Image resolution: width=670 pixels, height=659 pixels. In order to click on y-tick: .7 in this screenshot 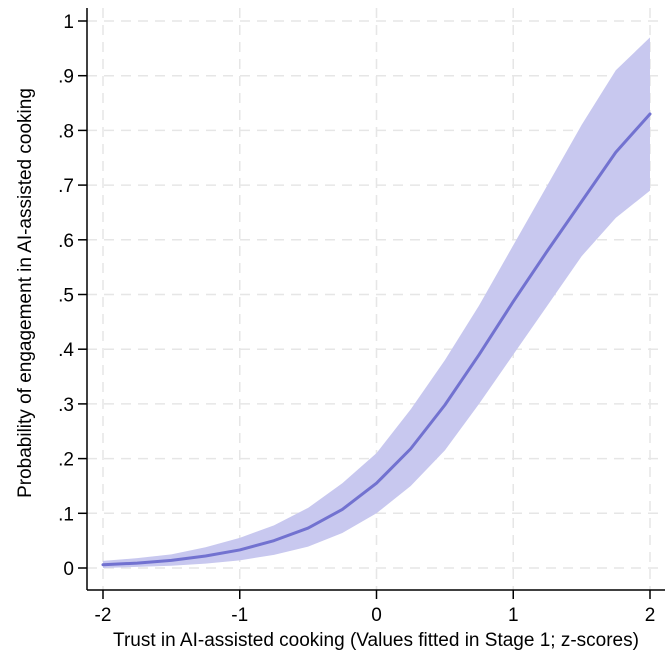, I will do `click(72, 186)`.